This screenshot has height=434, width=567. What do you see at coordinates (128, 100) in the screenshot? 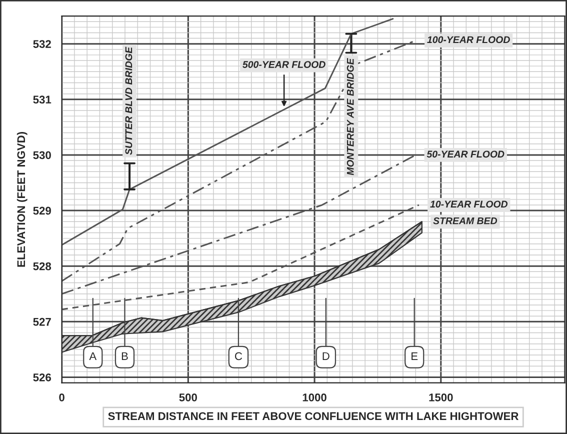
I see `annotation: SUTTER BLVD BRIDGE` at bounding box center [128, 100].